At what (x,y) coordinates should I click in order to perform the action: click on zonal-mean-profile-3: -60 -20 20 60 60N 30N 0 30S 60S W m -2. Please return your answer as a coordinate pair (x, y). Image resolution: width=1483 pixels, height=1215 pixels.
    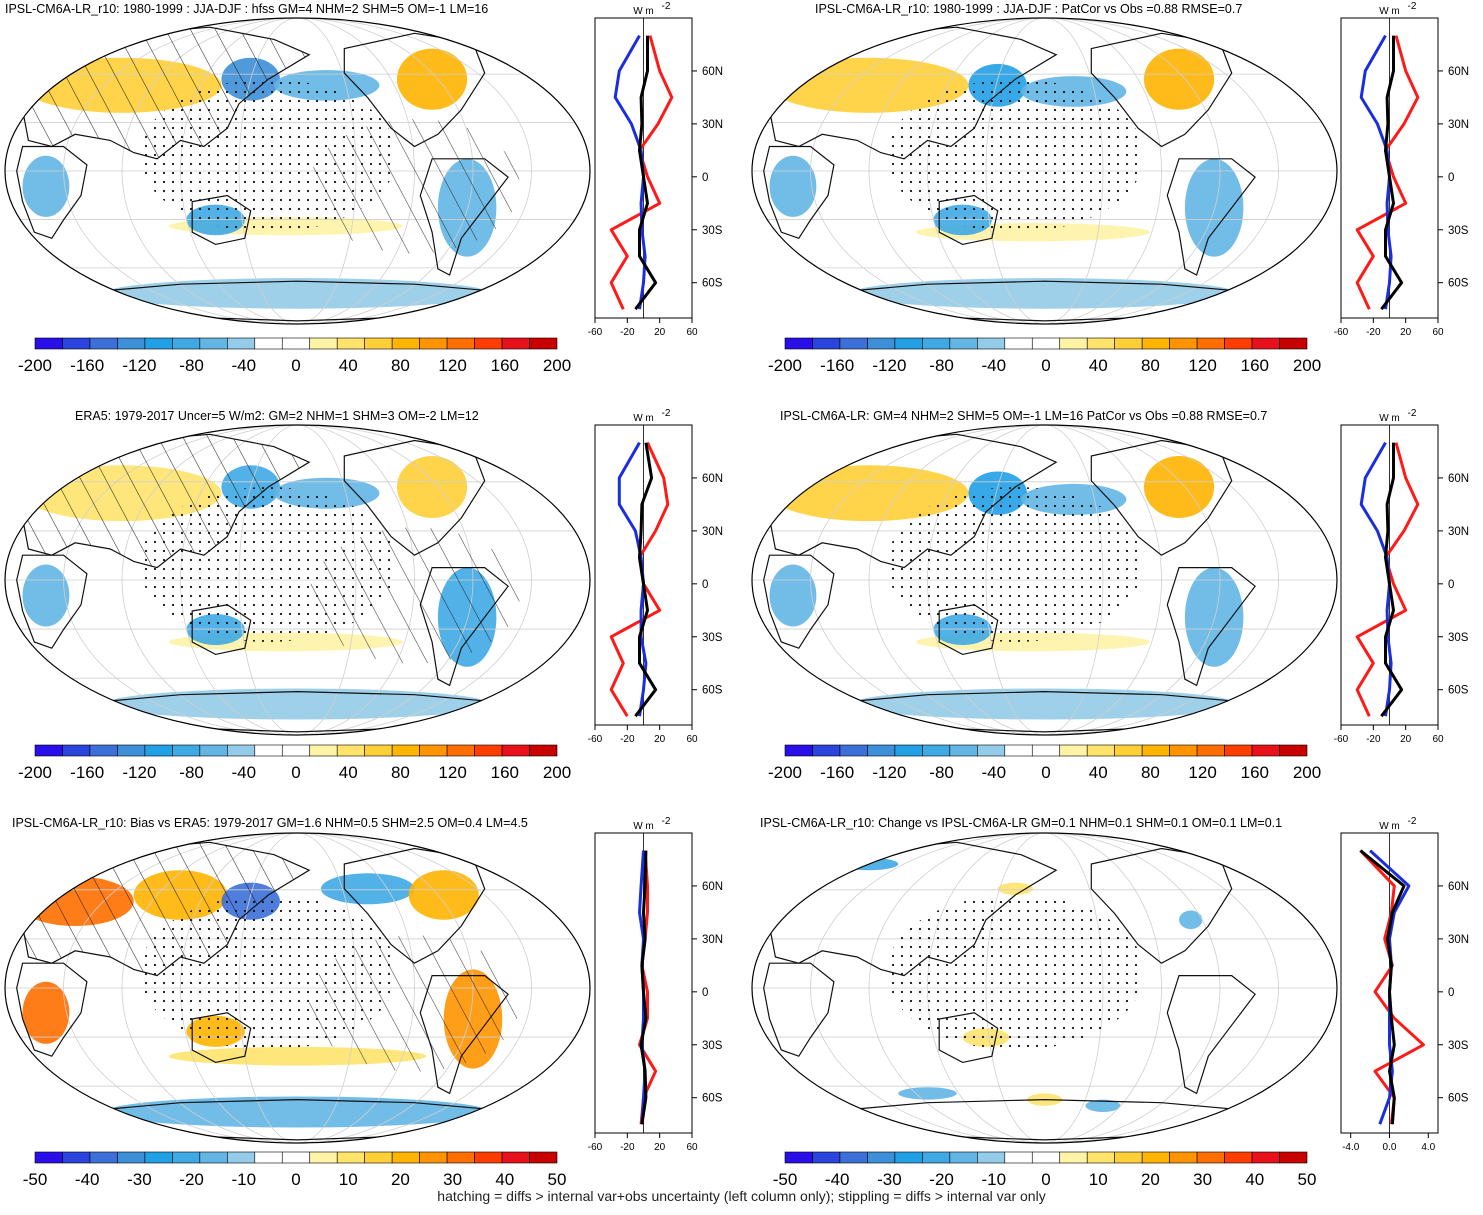
    Looking at the image, I should click on (655, 576).